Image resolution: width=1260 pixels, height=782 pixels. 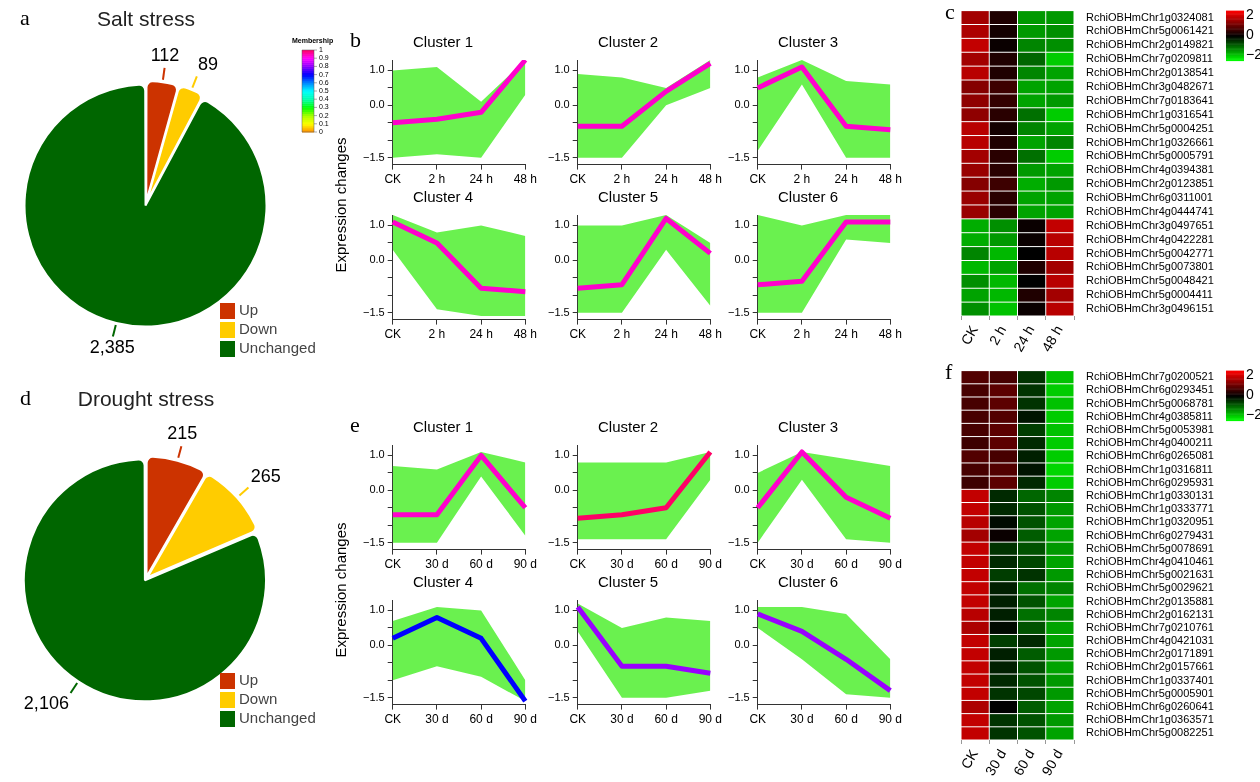 What do you see at coordinates (1150, 141) in the screenshot?
I see `y-tick-label: RchiOBHmChr1g0326661` at bounding box center [1150, 141].